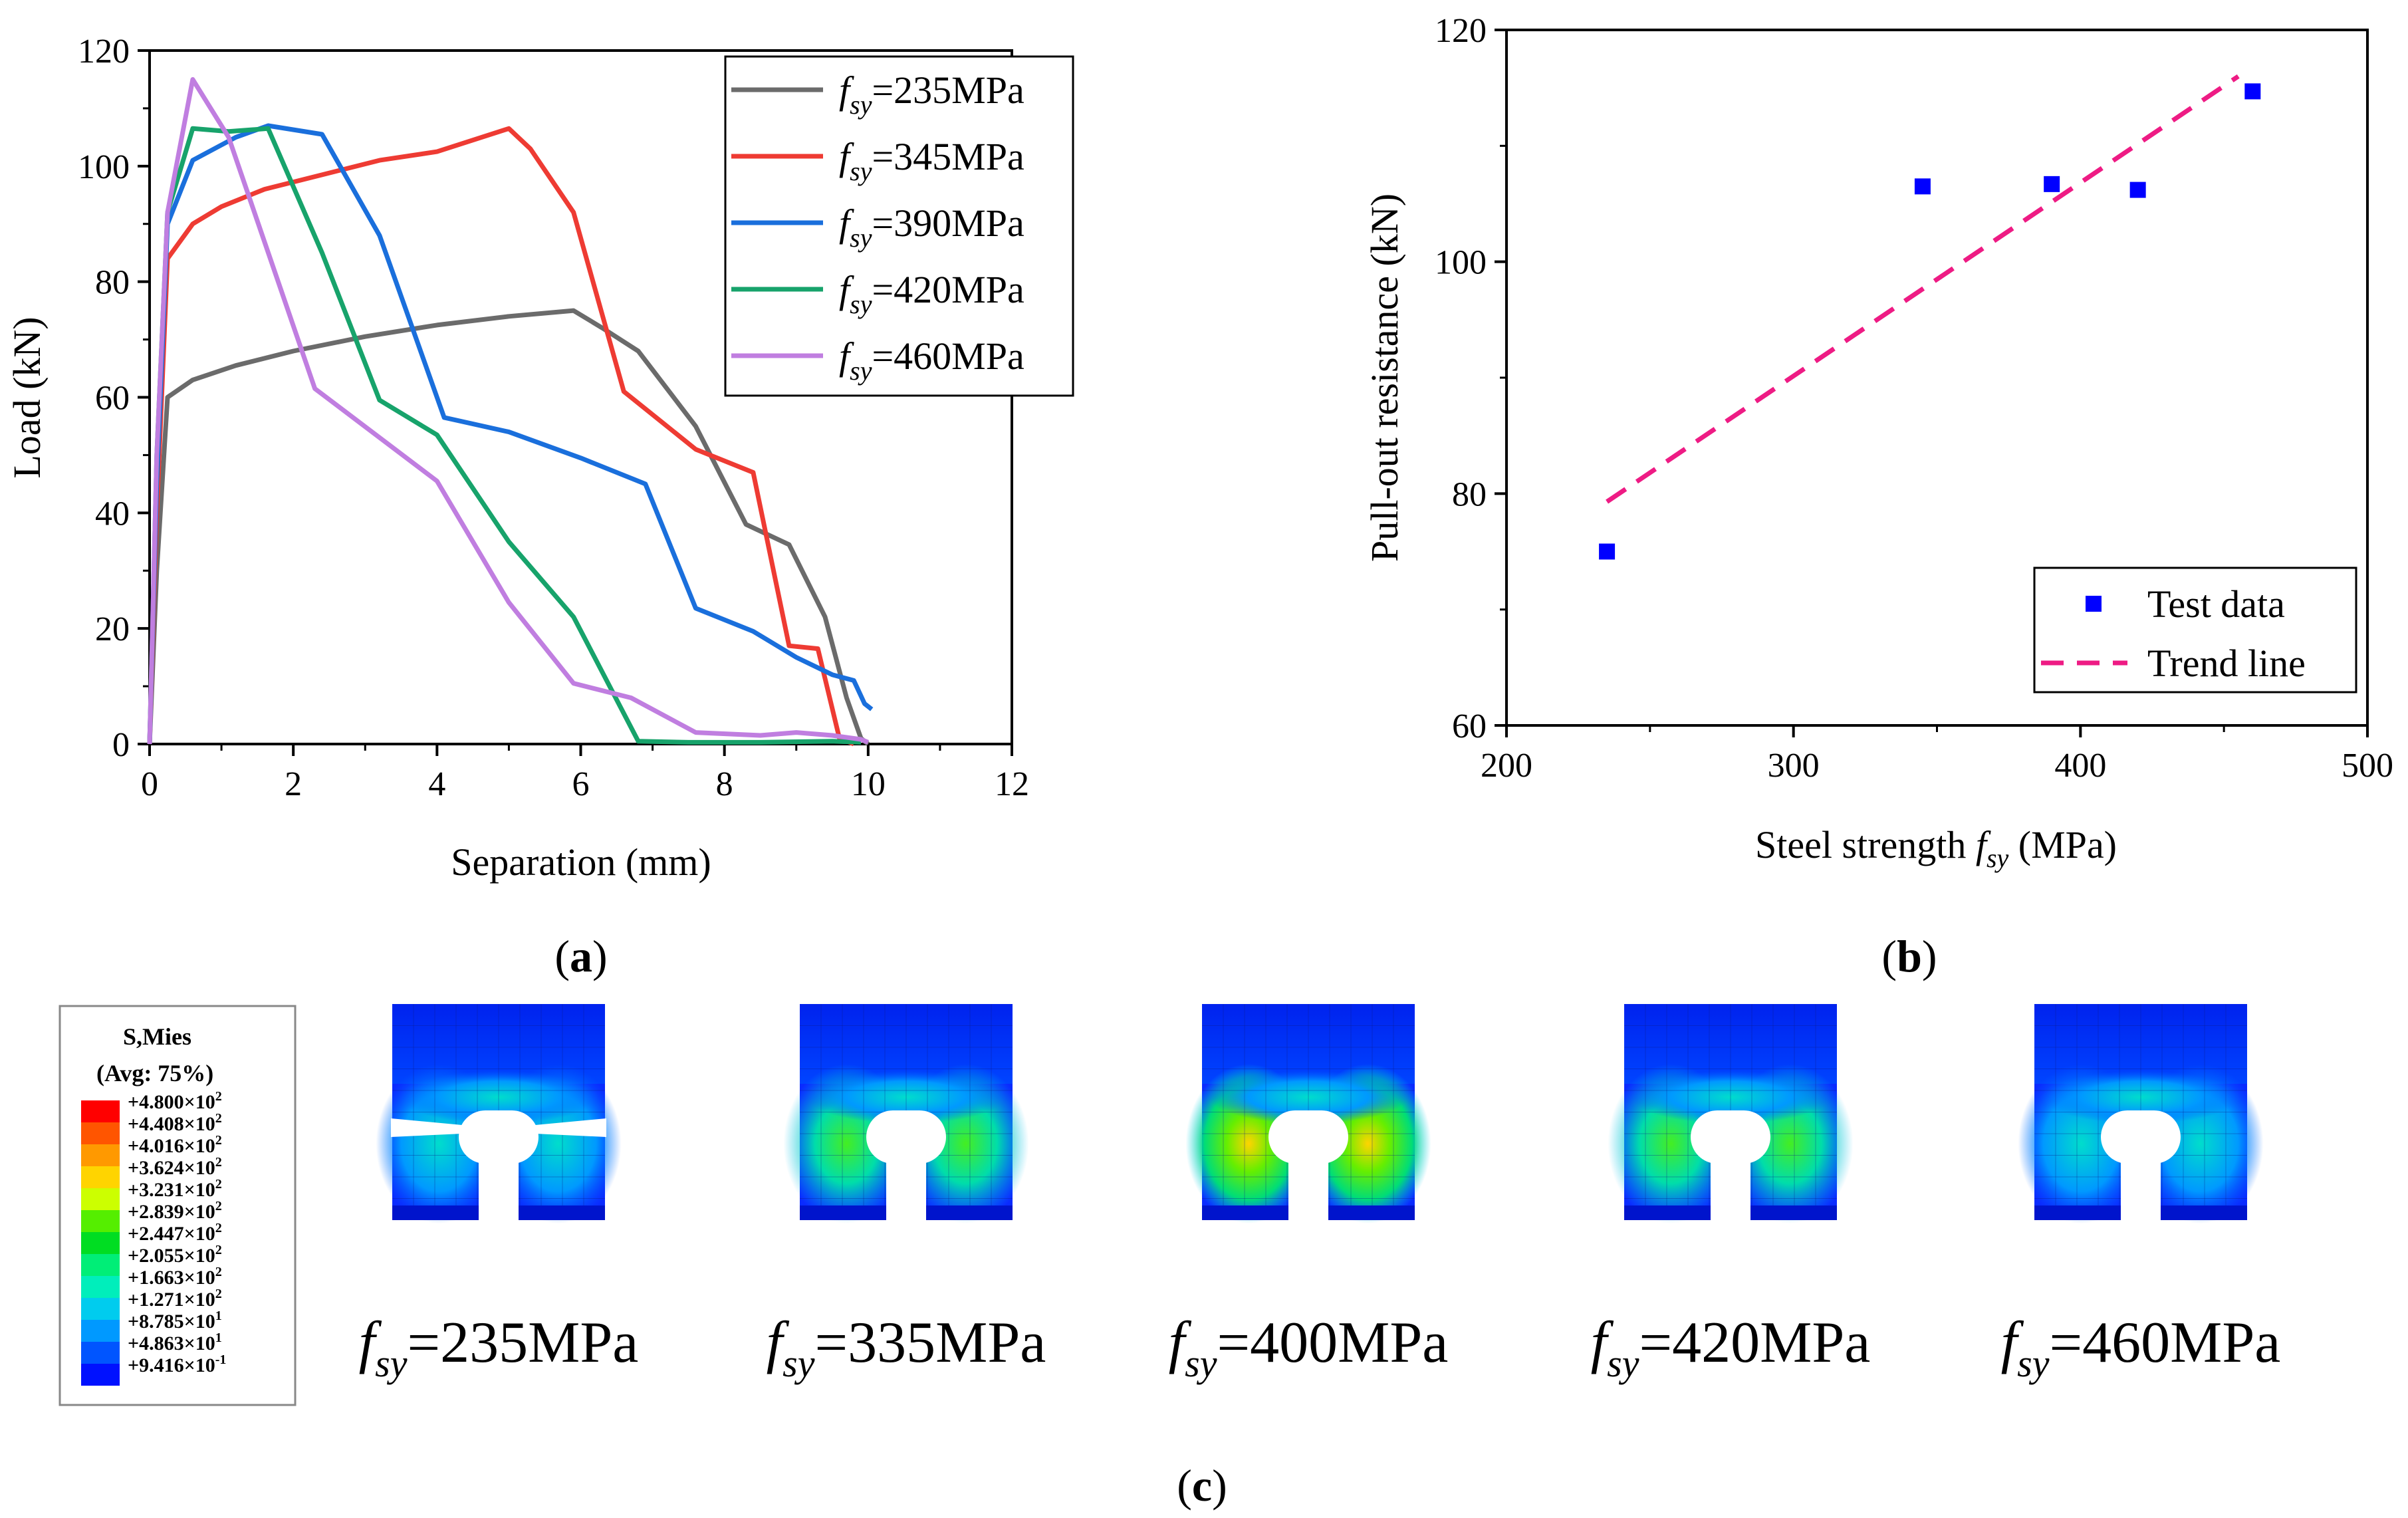 This screenshot has width=2408, height=1518. Describe the element at coordinates (581, 862) in the screenshot. I see `chart-a-x-axis-label: Separation (mm)` at that location.